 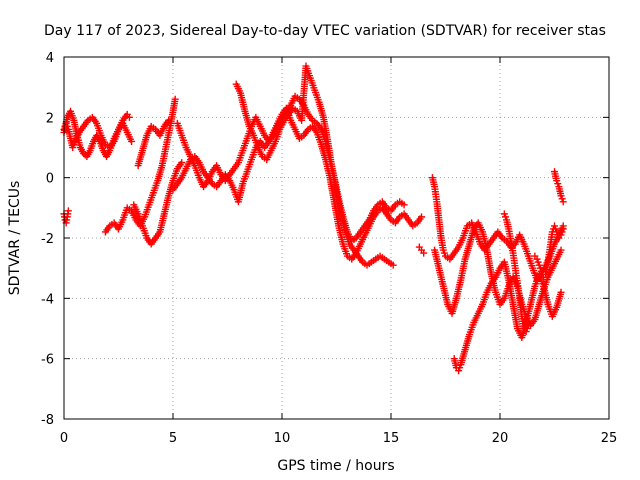 I want to click on y-tick-label: -2, so click(x=47, y=239).